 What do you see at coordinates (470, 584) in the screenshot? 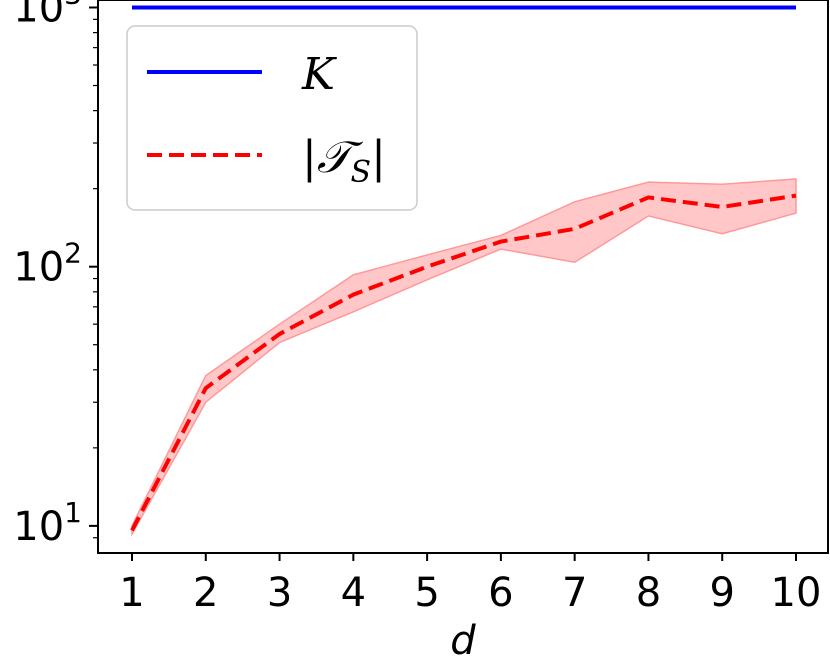
I see `x-axis: 1 2 3 4 5 6 7 8 9 10` at bounding box center [470, 584].